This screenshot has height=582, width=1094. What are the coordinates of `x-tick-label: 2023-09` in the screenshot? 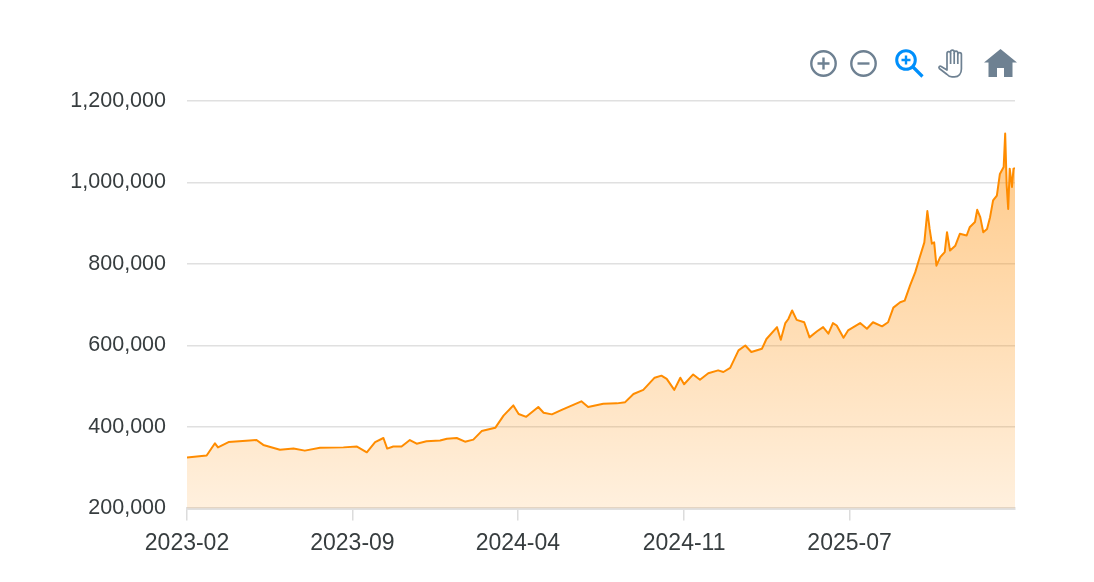 It's located at (352, 541).